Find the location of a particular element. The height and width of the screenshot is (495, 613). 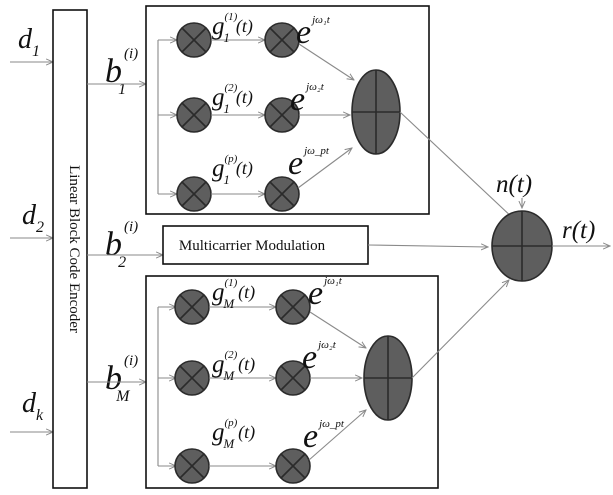

input-label-dk: dk is located at coordinates (33, 406).